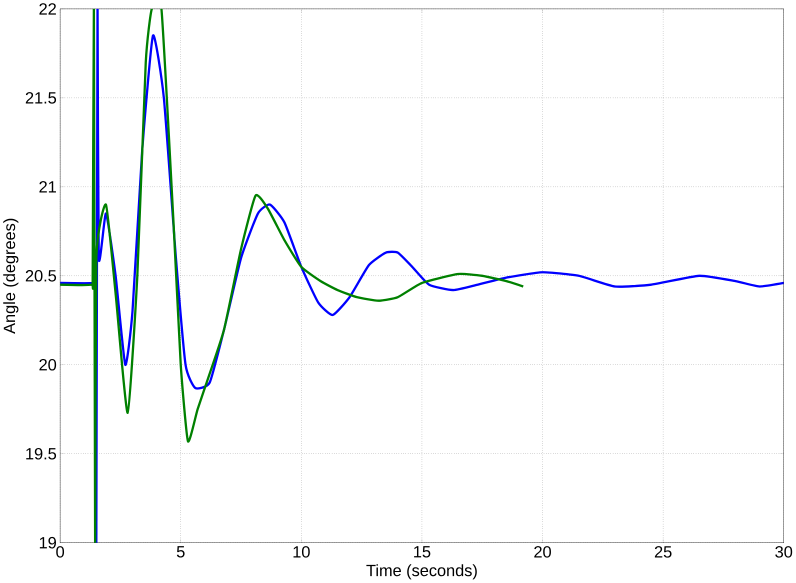 This screenshot has width=796, height=583. I want to click on y-tick-label: 20.5, so click(41, 276).